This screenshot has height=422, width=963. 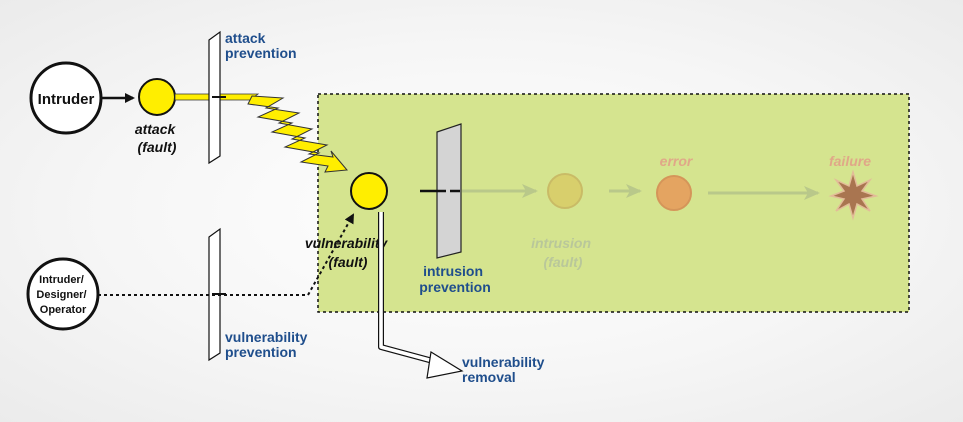 What do you see at coordinates (261, 45) in the screenshot?
I see `attack-prevention-label: attack prevention` at bounding box center [261, 45].